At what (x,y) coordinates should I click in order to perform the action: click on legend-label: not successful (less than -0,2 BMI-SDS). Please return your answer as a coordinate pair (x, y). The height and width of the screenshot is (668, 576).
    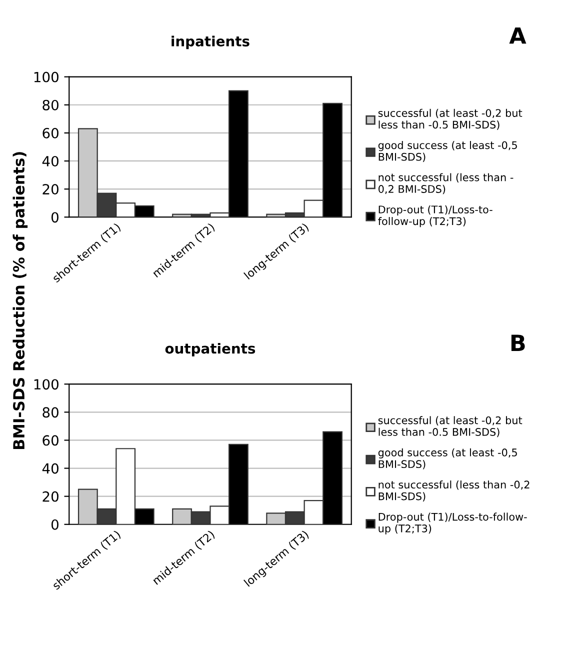
    Looking at the image, I should click on (454, 491).